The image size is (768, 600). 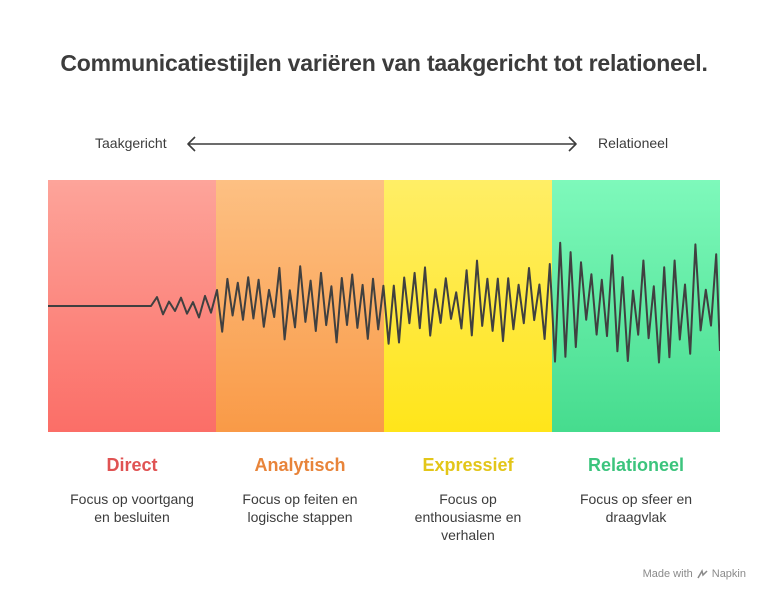 What do you see at coordinates (300, 508) in the screenshot?
I see `style-description: Focus op feiten en logische stappen` at bounding box center [300, 508].